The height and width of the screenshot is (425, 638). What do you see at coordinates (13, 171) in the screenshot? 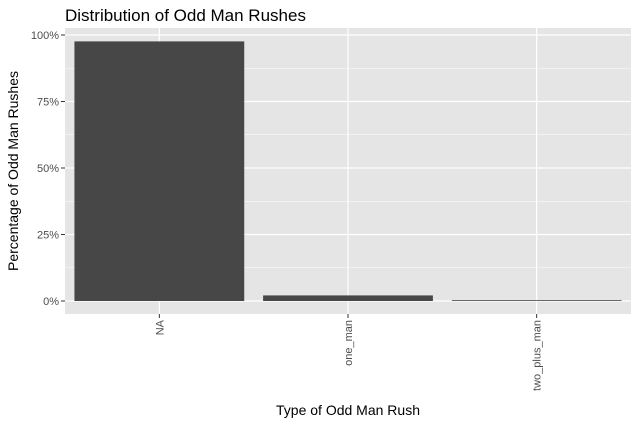
I see `y-axis-title: Percentage of Odd Man Rushes` at bounding box center [13, 171].